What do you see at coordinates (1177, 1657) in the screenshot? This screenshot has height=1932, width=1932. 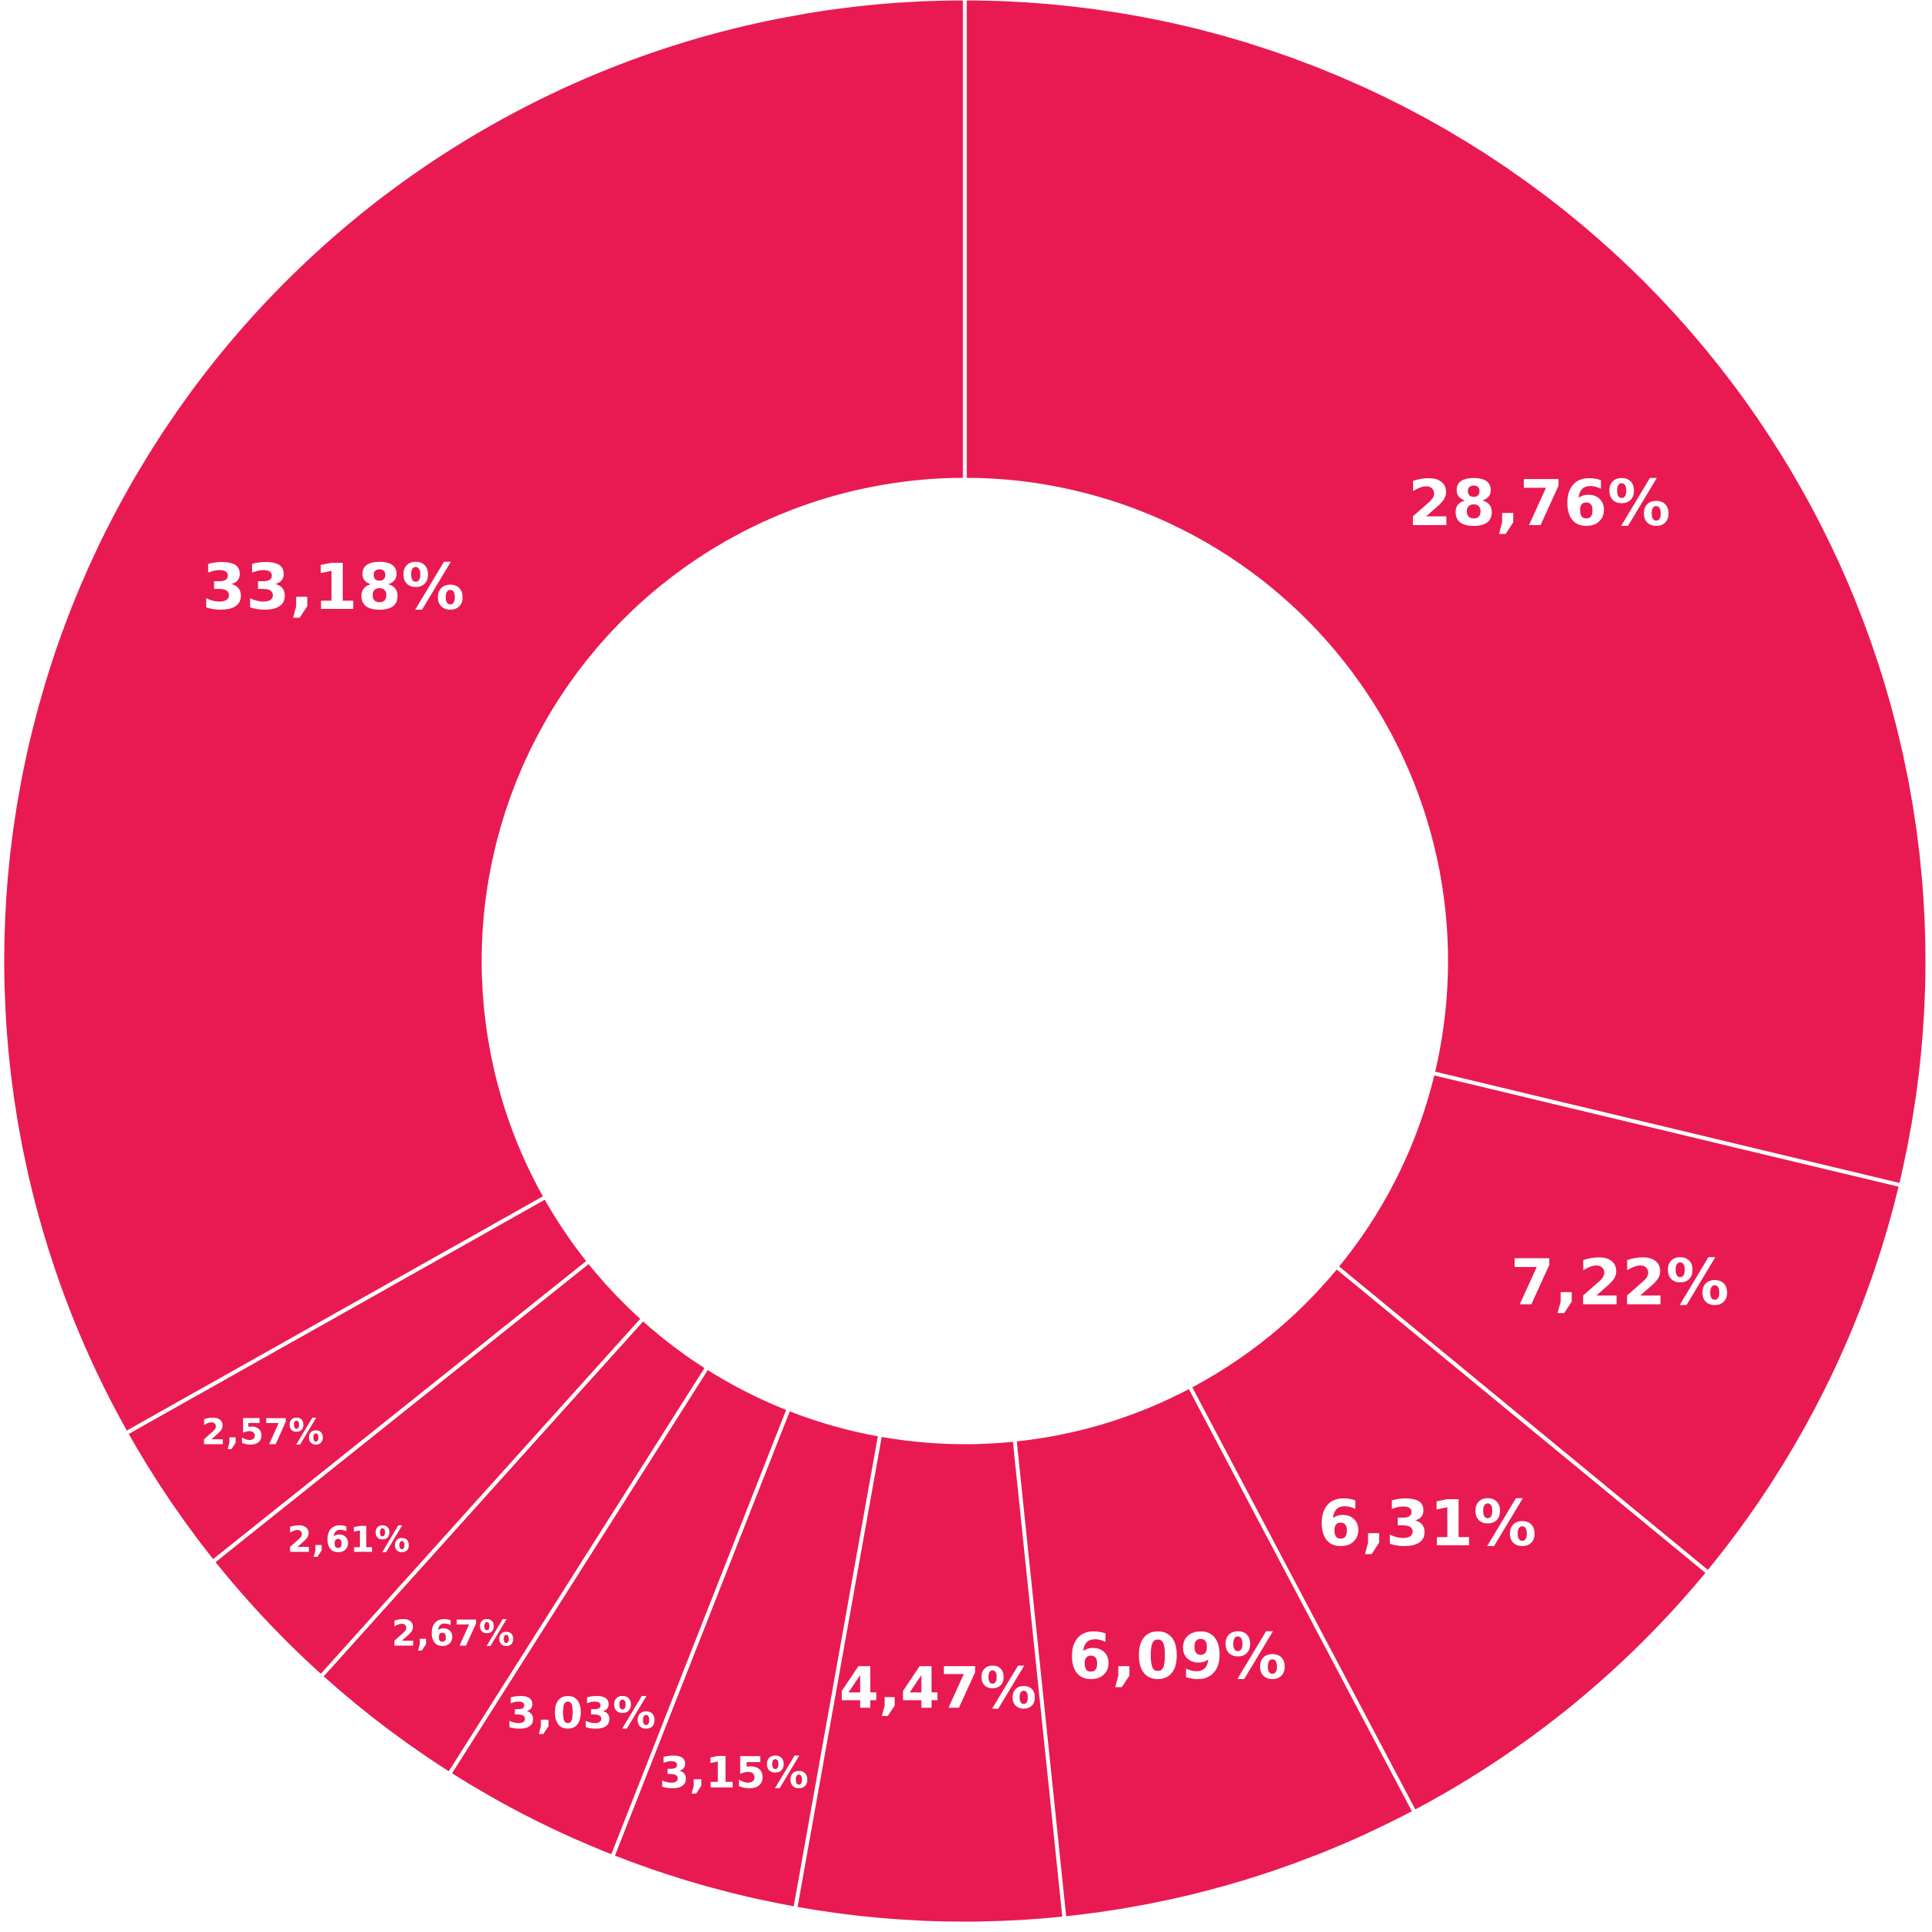 I see `slice-label: 6,09%` at bounding box center [1177, 1657].